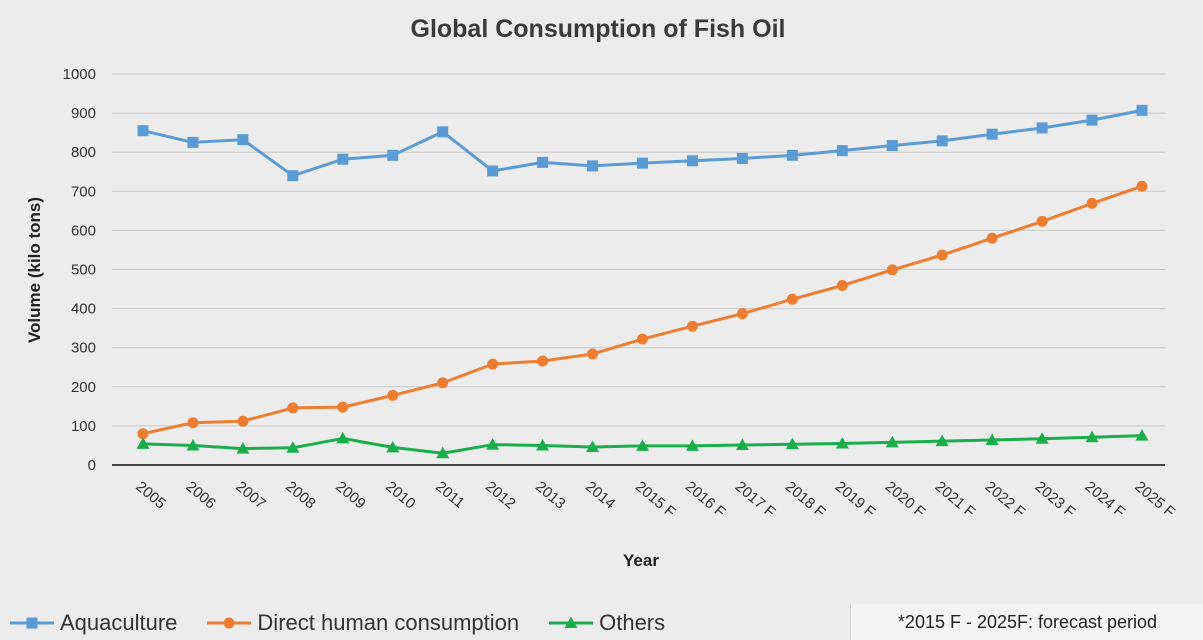 The height and width of the screenshot is (640, 1203). I want to click on x-tick-label: 2008, so click(300, 495).